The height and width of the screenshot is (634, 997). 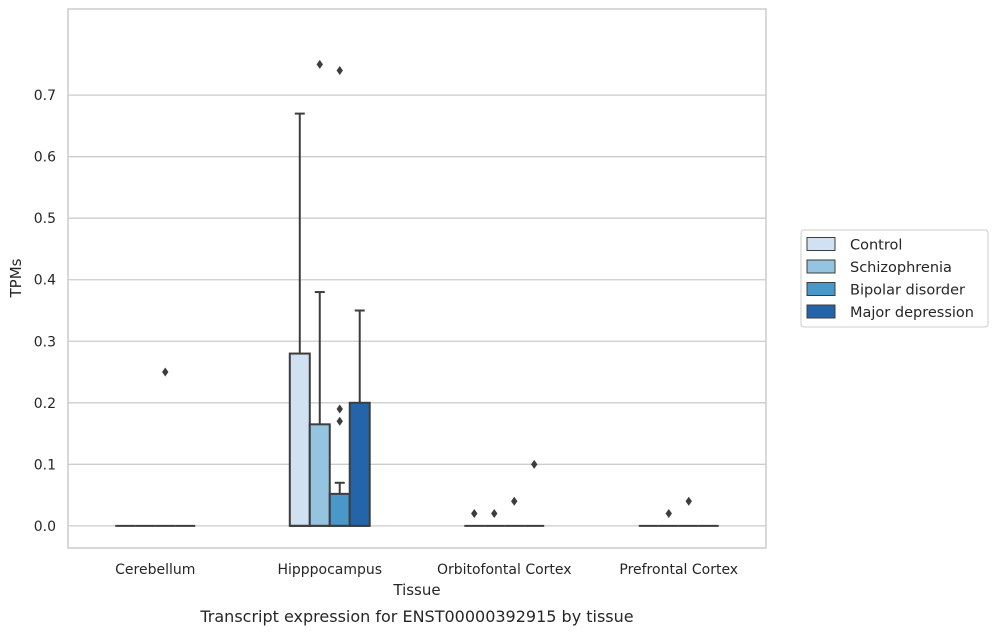 What do you see at coordinates (45, 96) in the screenshot?
I see `y-tick-label: 0.7` at bounding box center [45, 96].